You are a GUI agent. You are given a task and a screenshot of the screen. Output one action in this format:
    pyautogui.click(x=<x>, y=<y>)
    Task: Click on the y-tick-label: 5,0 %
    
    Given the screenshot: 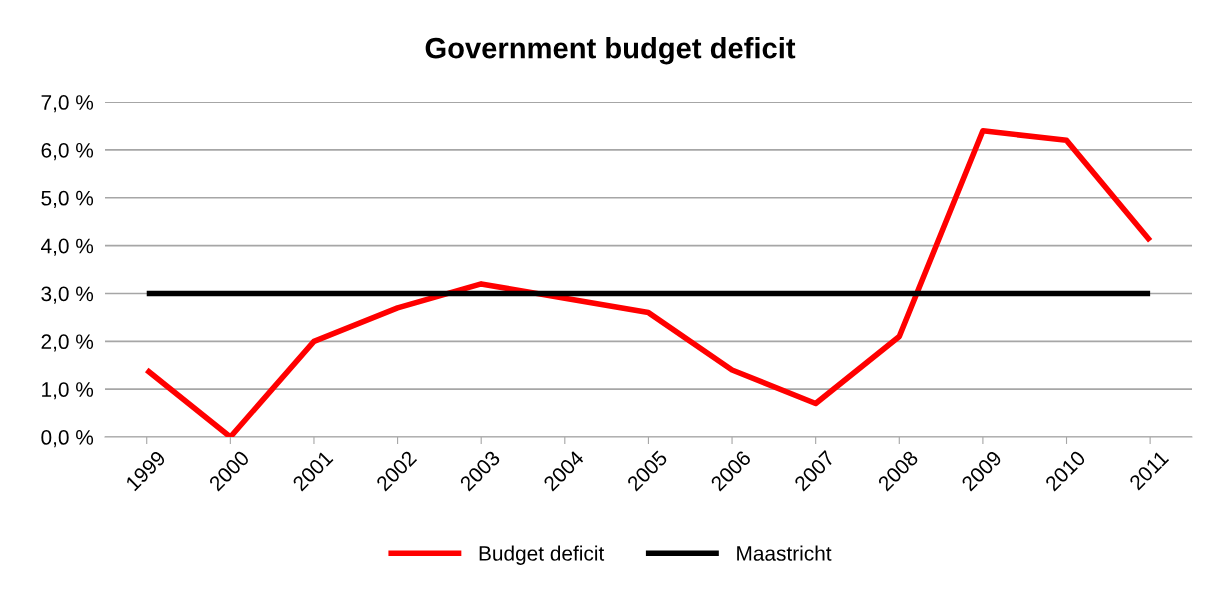 What is the action you would take?
    pyautogui.click(x=67, y=199)
    